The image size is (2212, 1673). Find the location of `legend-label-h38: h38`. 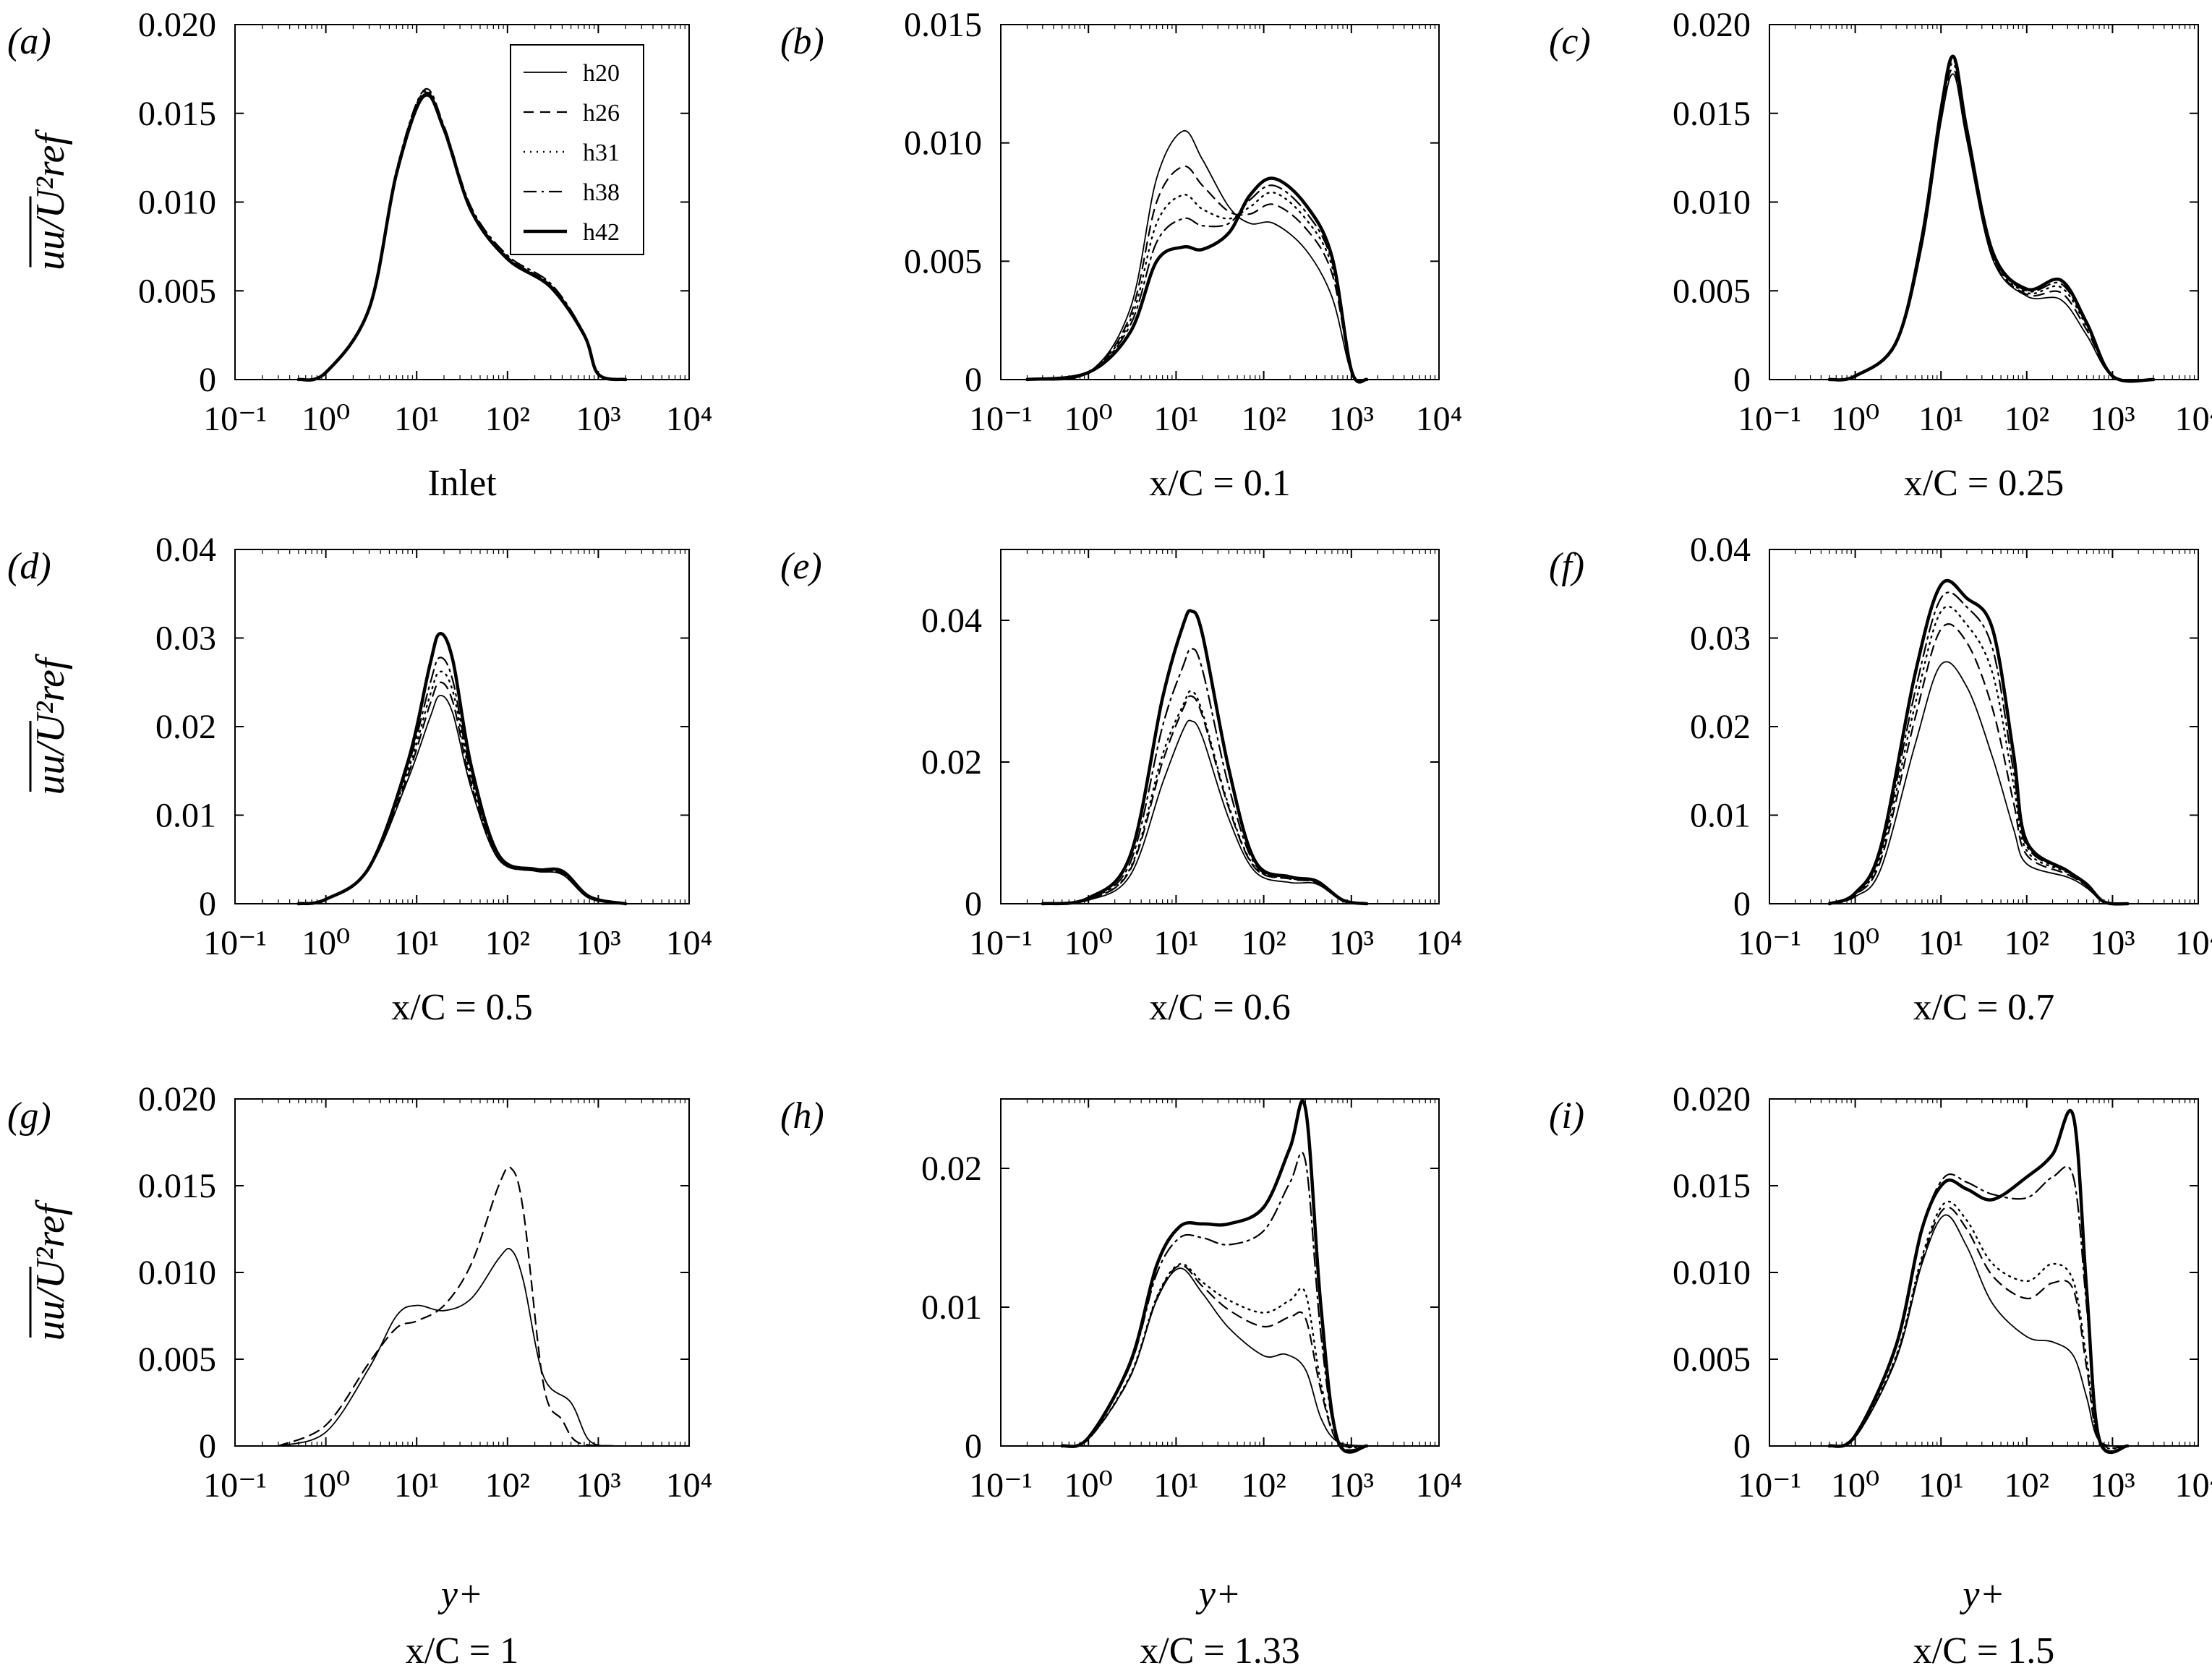

legend-label-h38: h38 is located at coordinates (601, 192).